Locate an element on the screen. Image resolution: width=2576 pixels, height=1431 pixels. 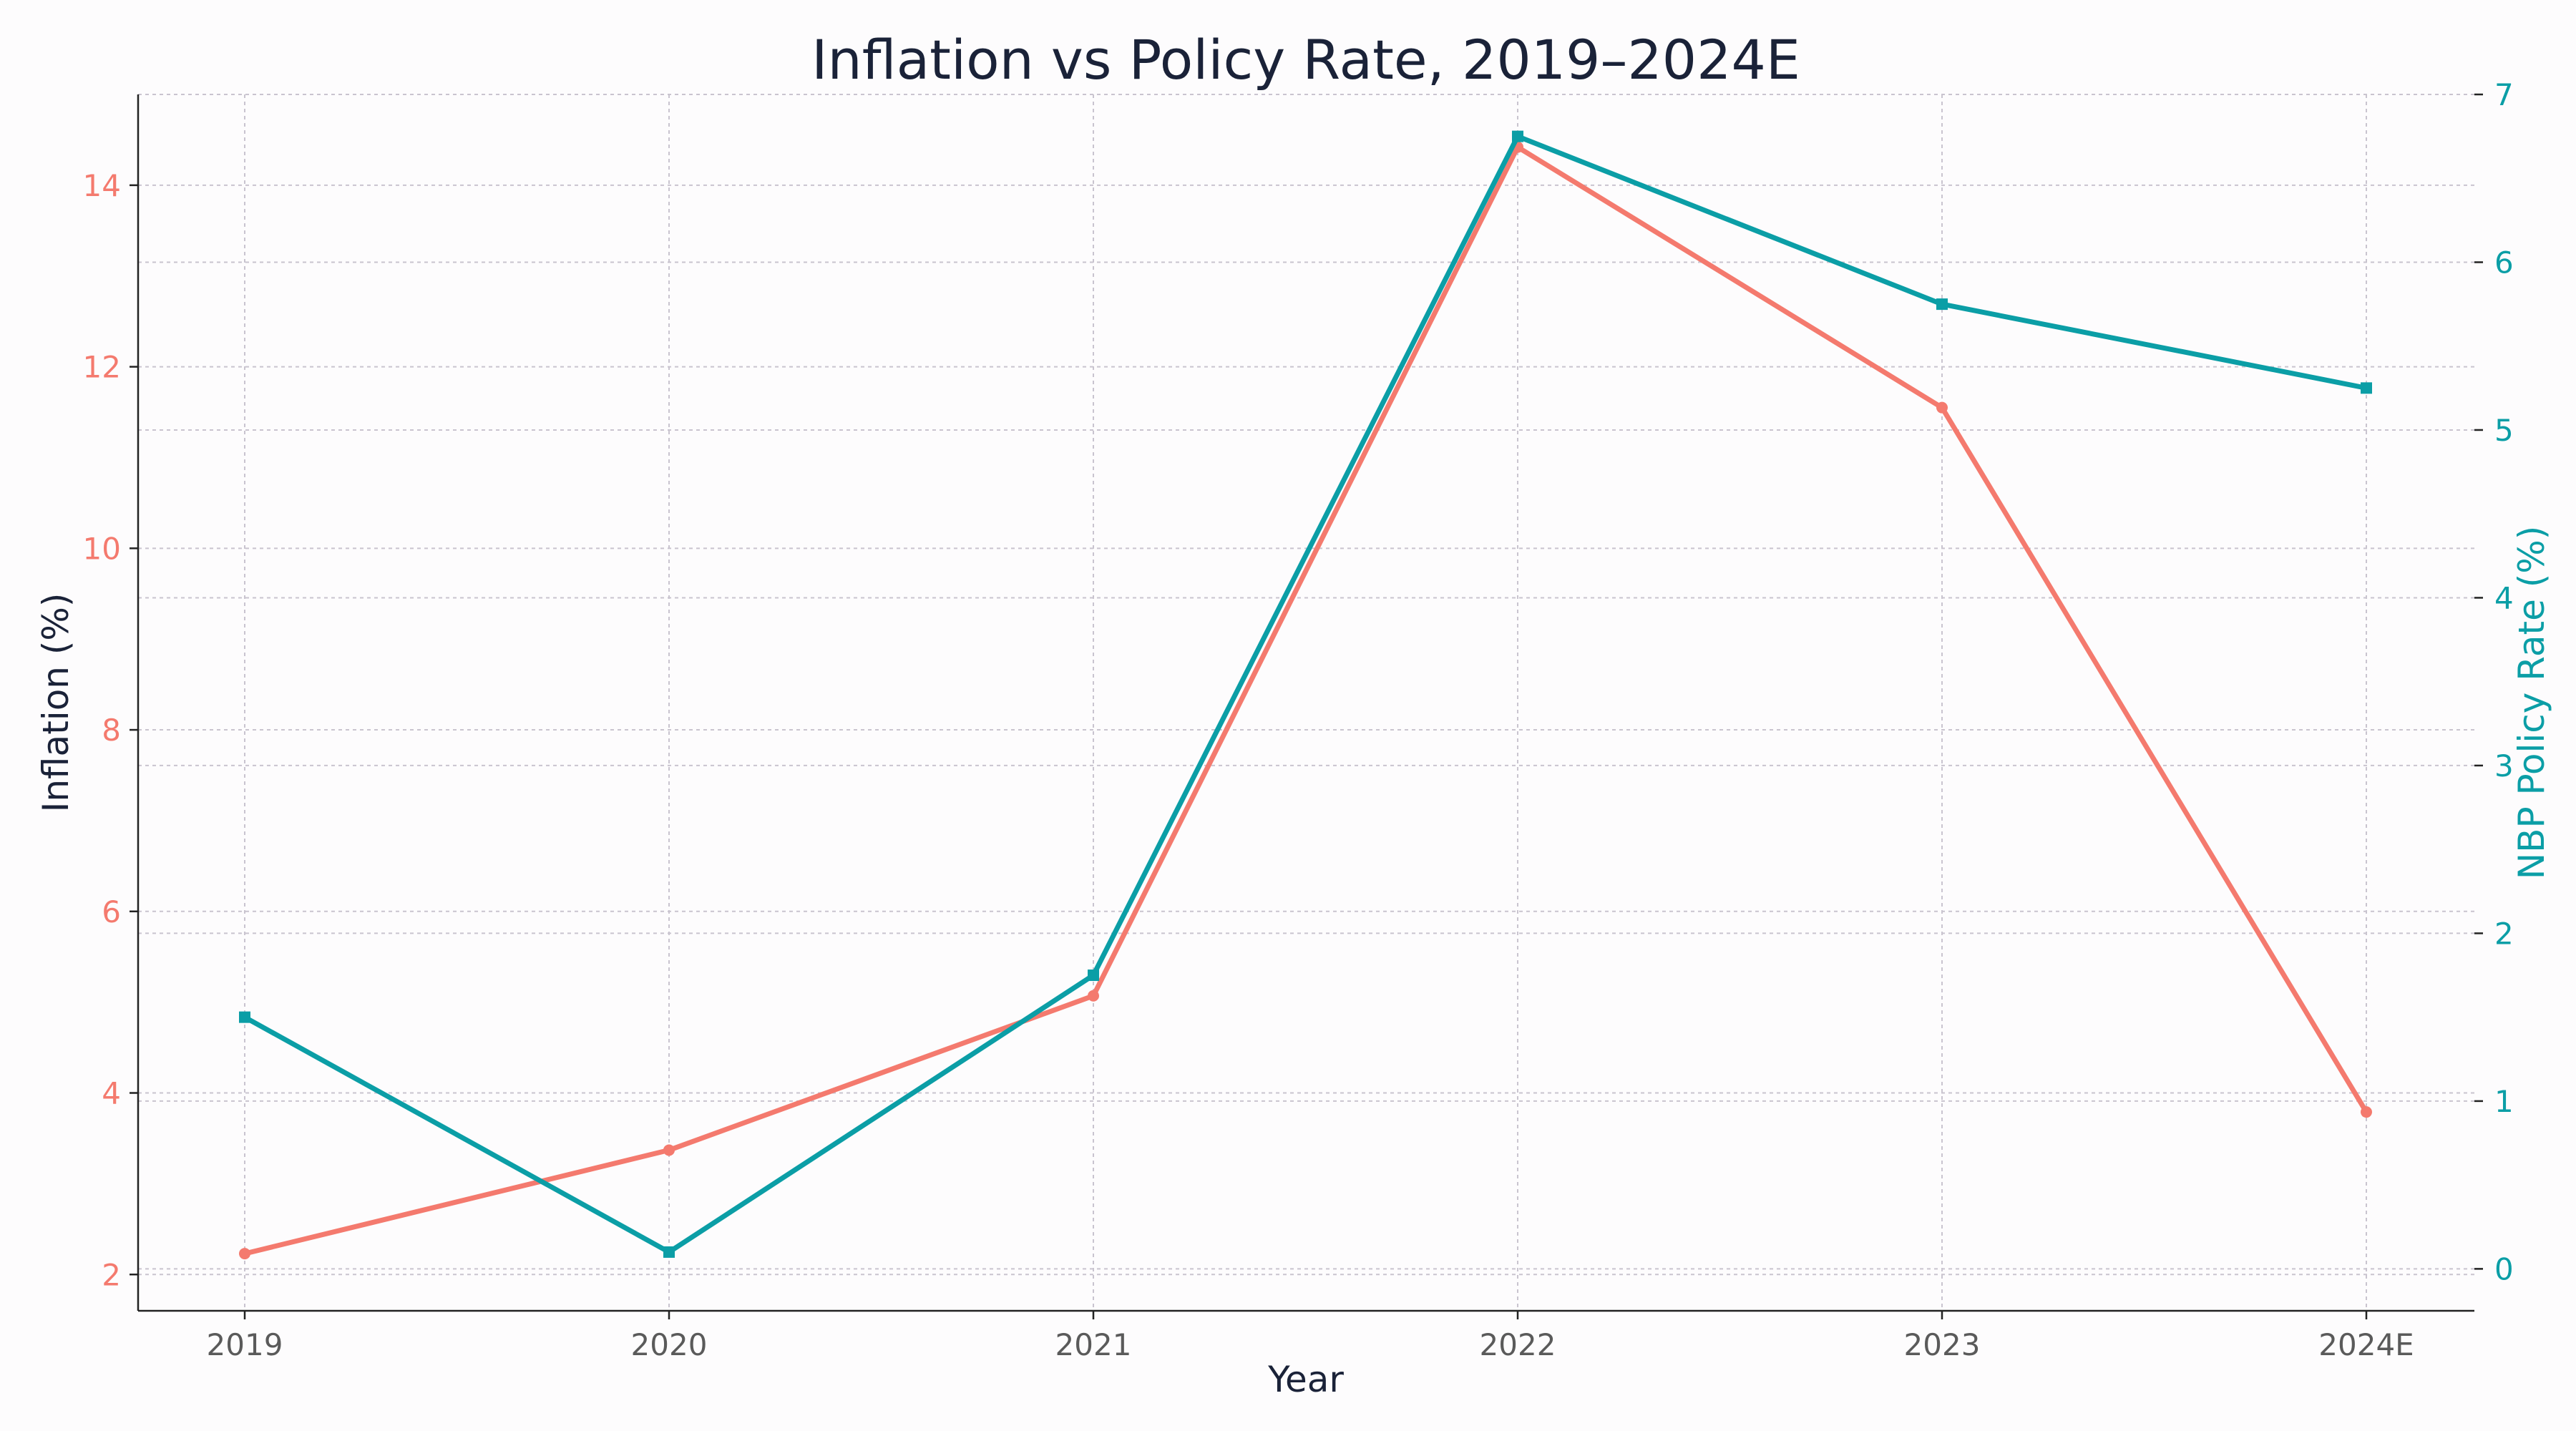
y-left-tick-label: 4 is located at coordinates (111, 1093).